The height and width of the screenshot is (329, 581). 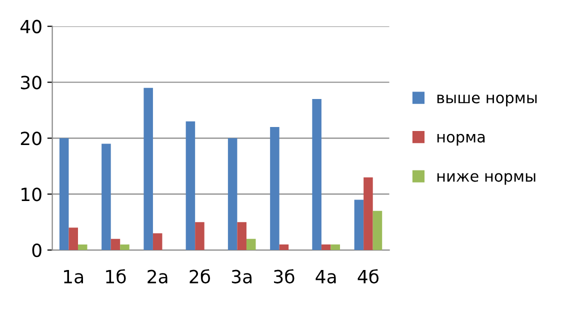 I want to click on x-tick-label: 2а, so click(x=158, y=277).